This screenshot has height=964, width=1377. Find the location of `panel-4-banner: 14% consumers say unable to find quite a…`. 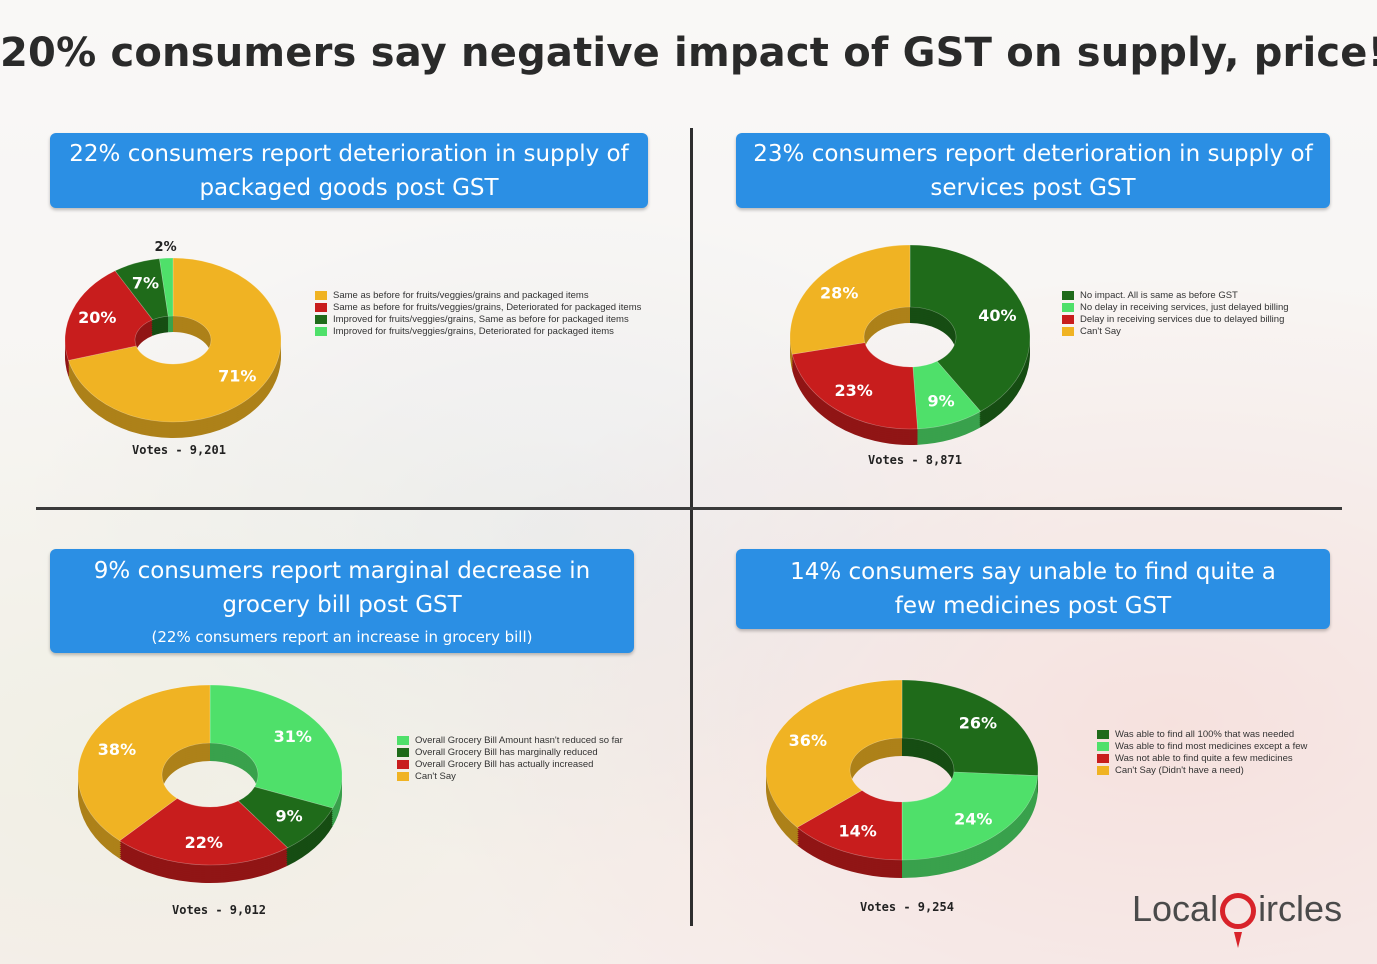

panel-4-banner: 14% consumers say unable to find quite a… is located at coordinates (1033, 589).